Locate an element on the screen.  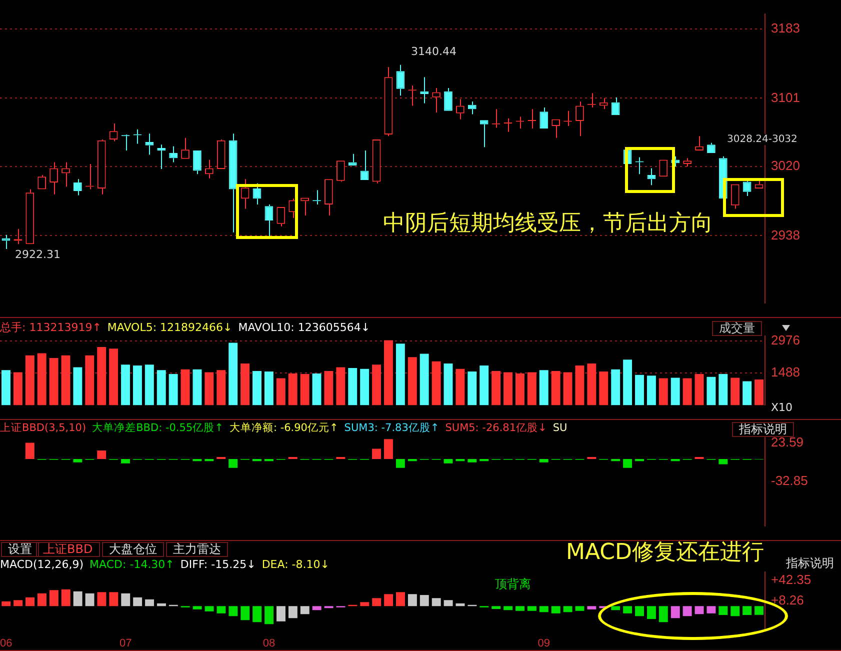
text: 上证BBD is located at coordinates (68, 550).